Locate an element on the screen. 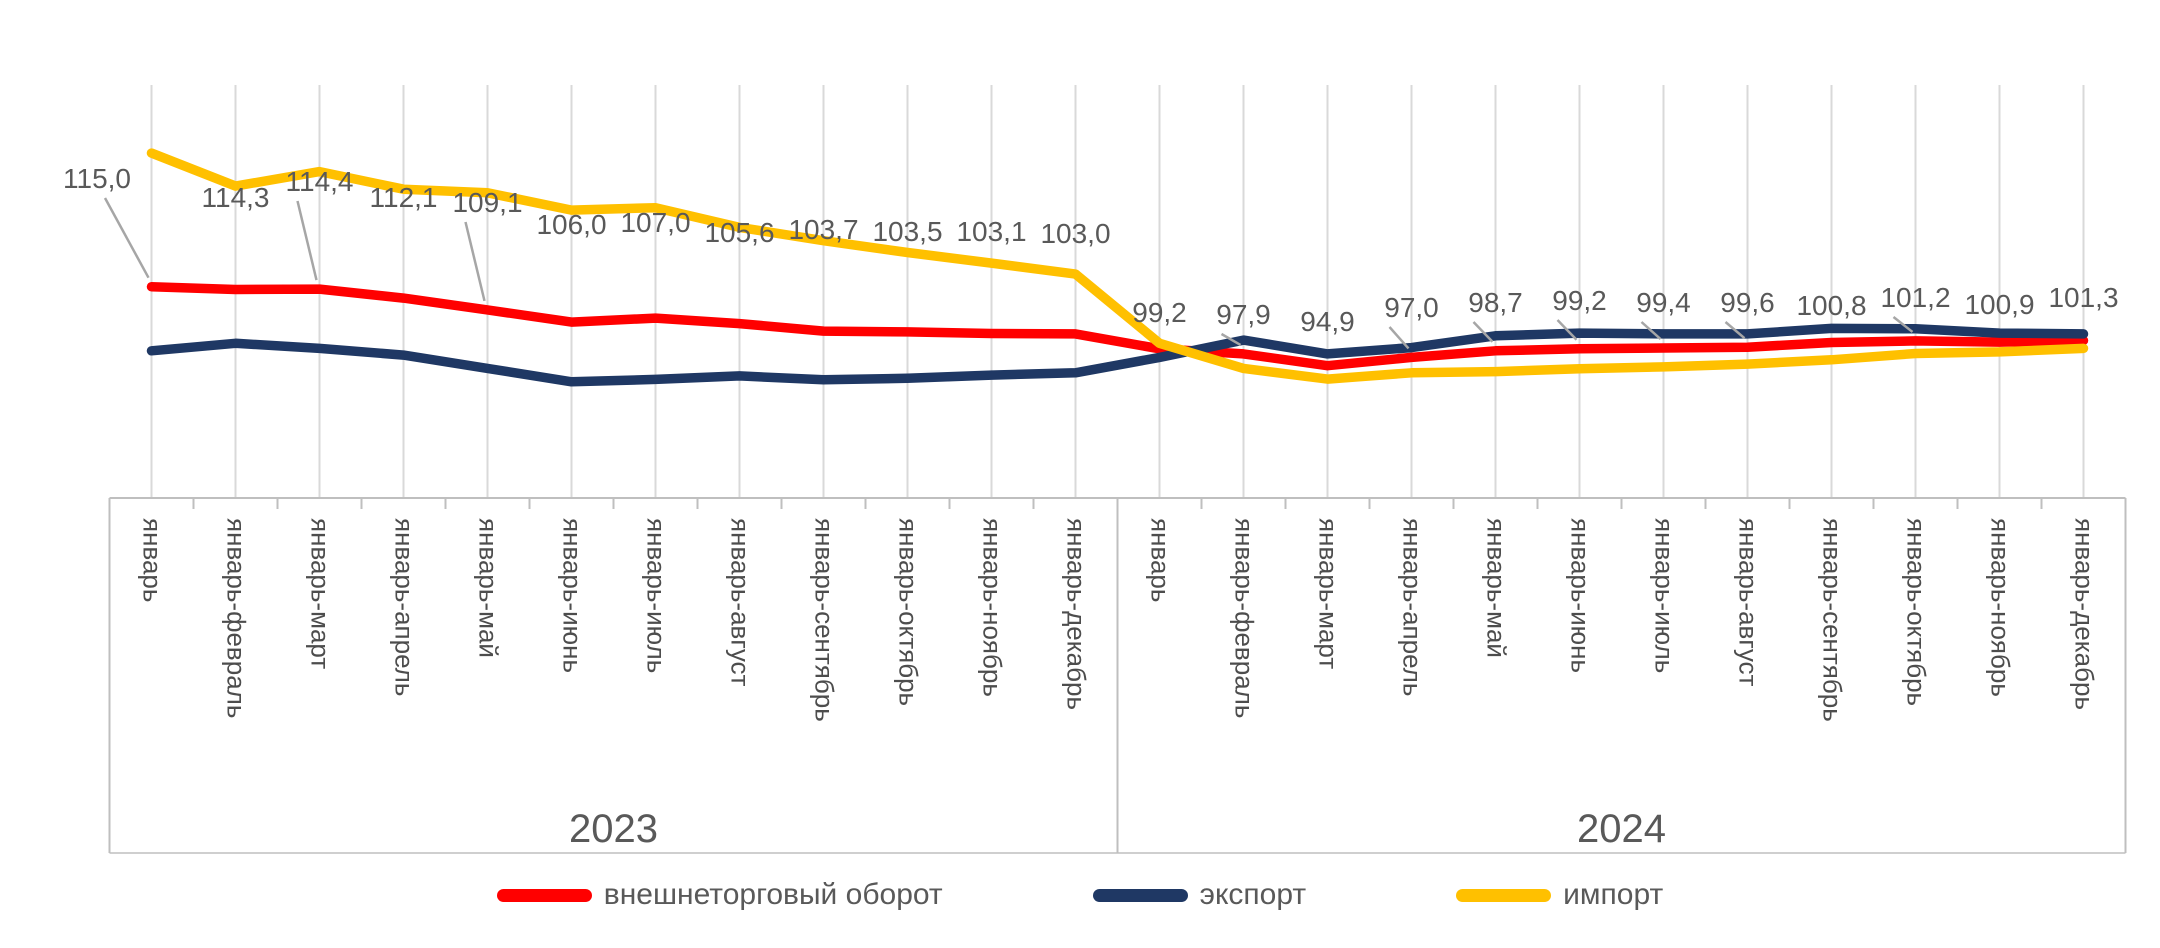 The height and width of the screenshot is (948, 2160). series-line-turnover is located at coordinates (1117, 326).